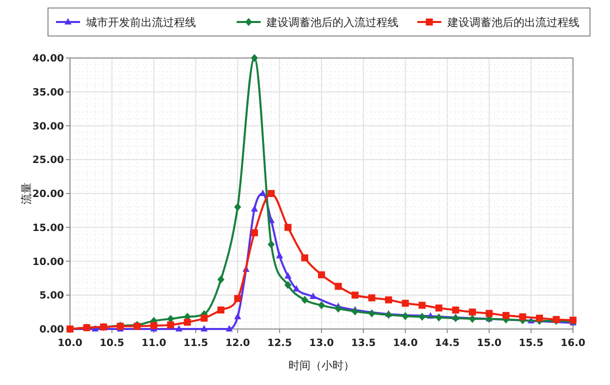  Describe the element at coordinates (321, 365) in the screenshot. I see `x-axis-title: 时间（小时）` at that location.